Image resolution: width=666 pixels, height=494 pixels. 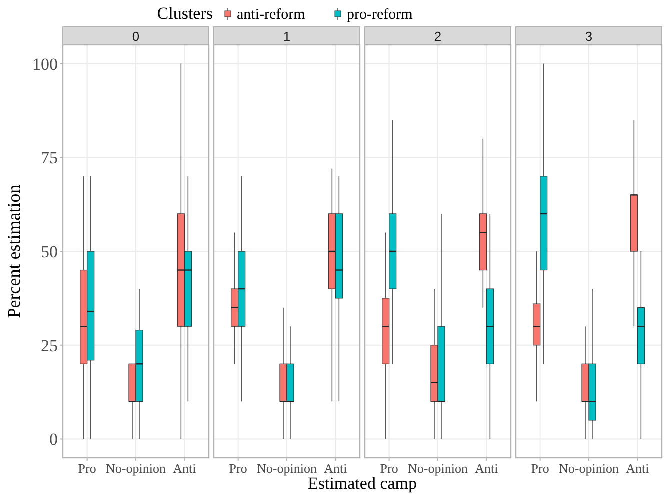 I want to click on legend-label: anti-reform, so click(x=271, y=15).